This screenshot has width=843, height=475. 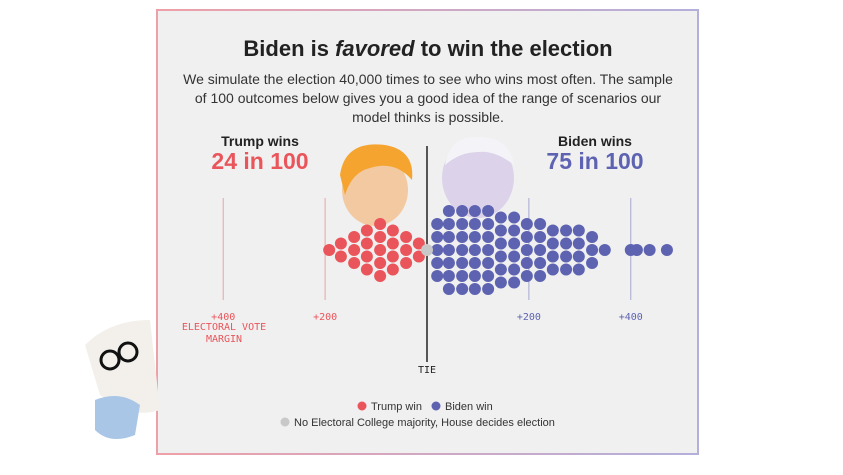 What do you see at coordinates (631, 317) in the screenshot?
I see `x-tick-label: +400` at bounding box center [631, 317].